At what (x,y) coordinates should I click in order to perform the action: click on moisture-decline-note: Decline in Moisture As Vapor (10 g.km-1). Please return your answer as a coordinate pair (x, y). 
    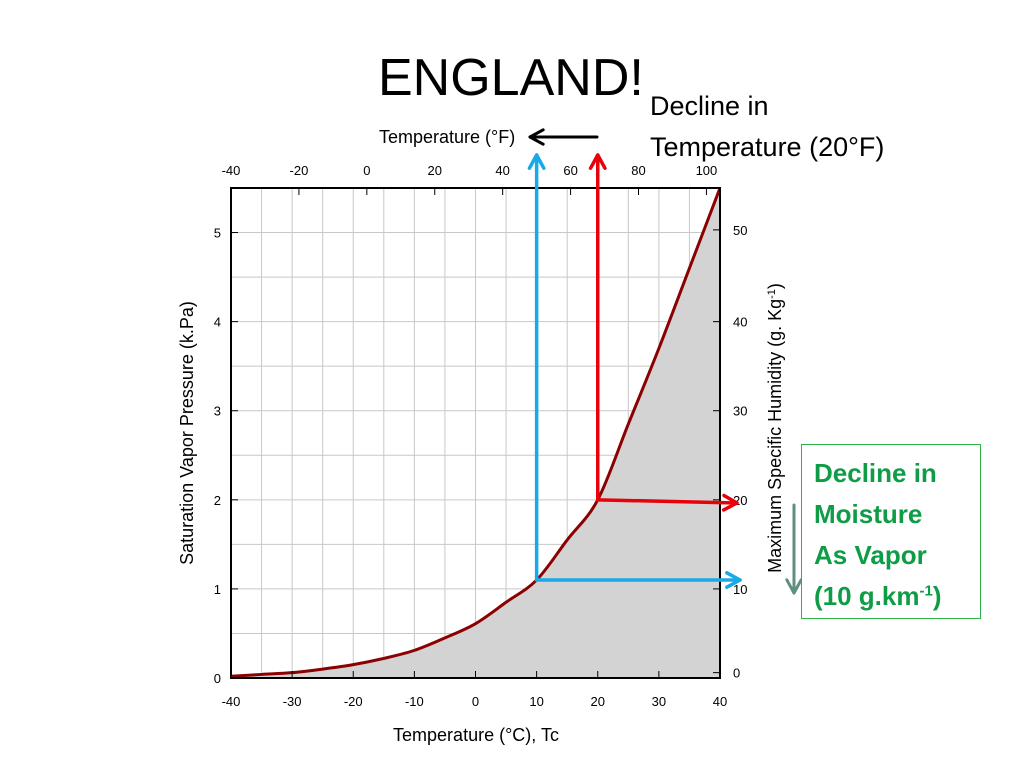
    Looking at the image, I should click on (878, 535).